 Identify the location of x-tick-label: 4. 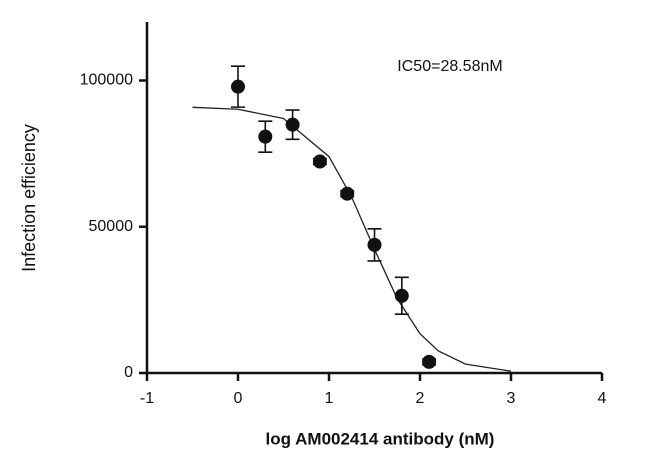
(602, 398).